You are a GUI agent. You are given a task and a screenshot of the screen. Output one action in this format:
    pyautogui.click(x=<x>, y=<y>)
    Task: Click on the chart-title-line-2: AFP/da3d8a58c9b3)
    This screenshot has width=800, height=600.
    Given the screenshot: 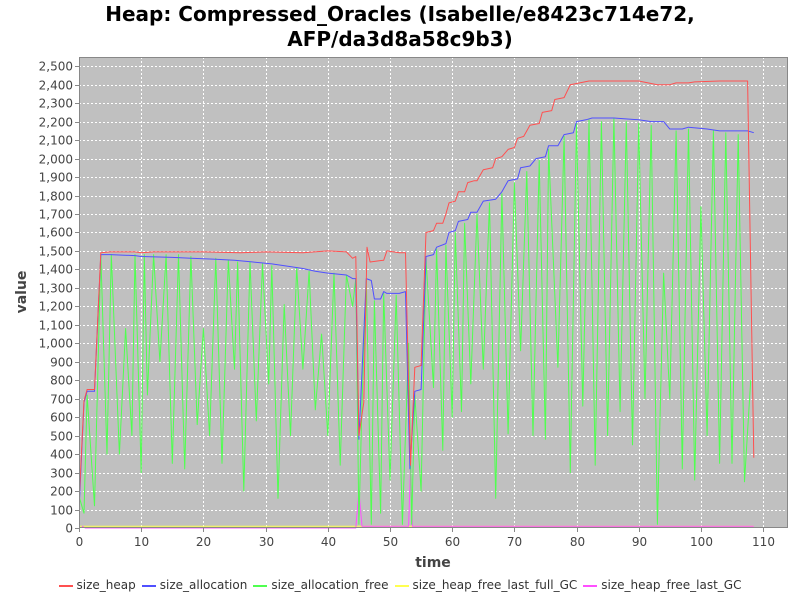 What is the action you would take?
    pyautogui.click(x=400, y=39)
    